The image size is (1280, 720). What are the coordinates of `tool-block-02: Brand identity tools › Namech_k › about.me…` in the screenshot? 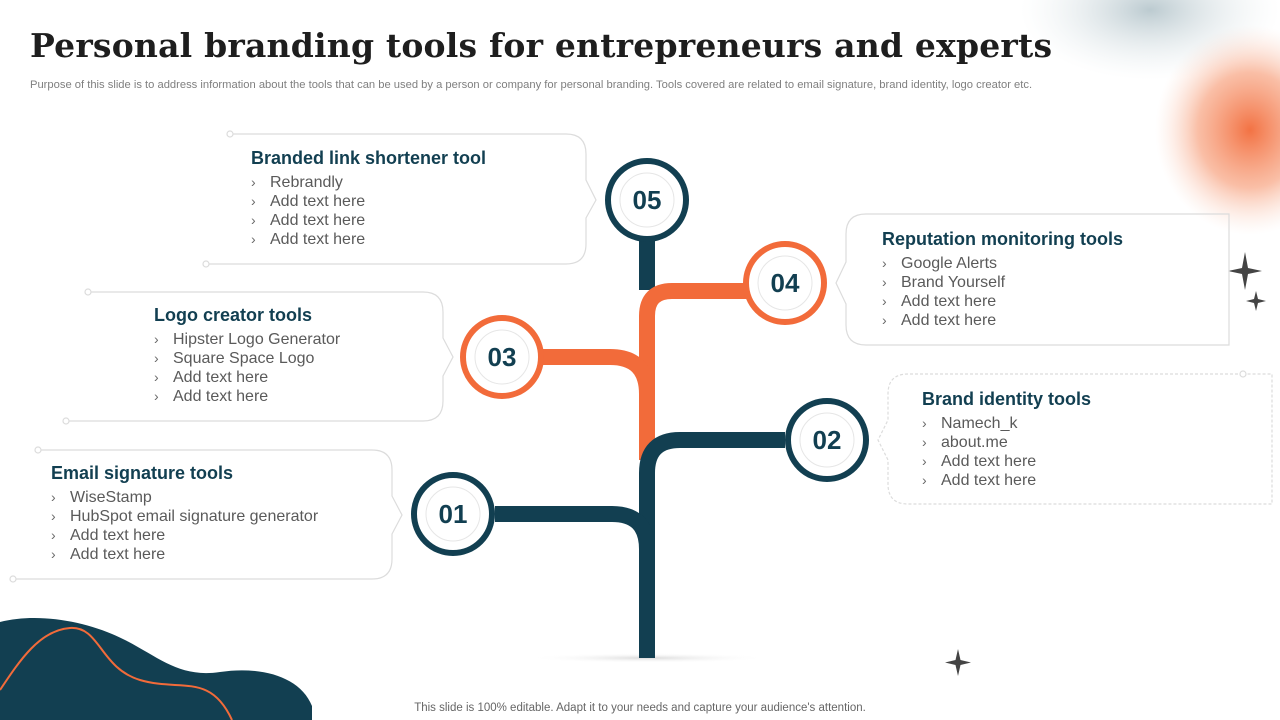 It's located at (1006, 439).